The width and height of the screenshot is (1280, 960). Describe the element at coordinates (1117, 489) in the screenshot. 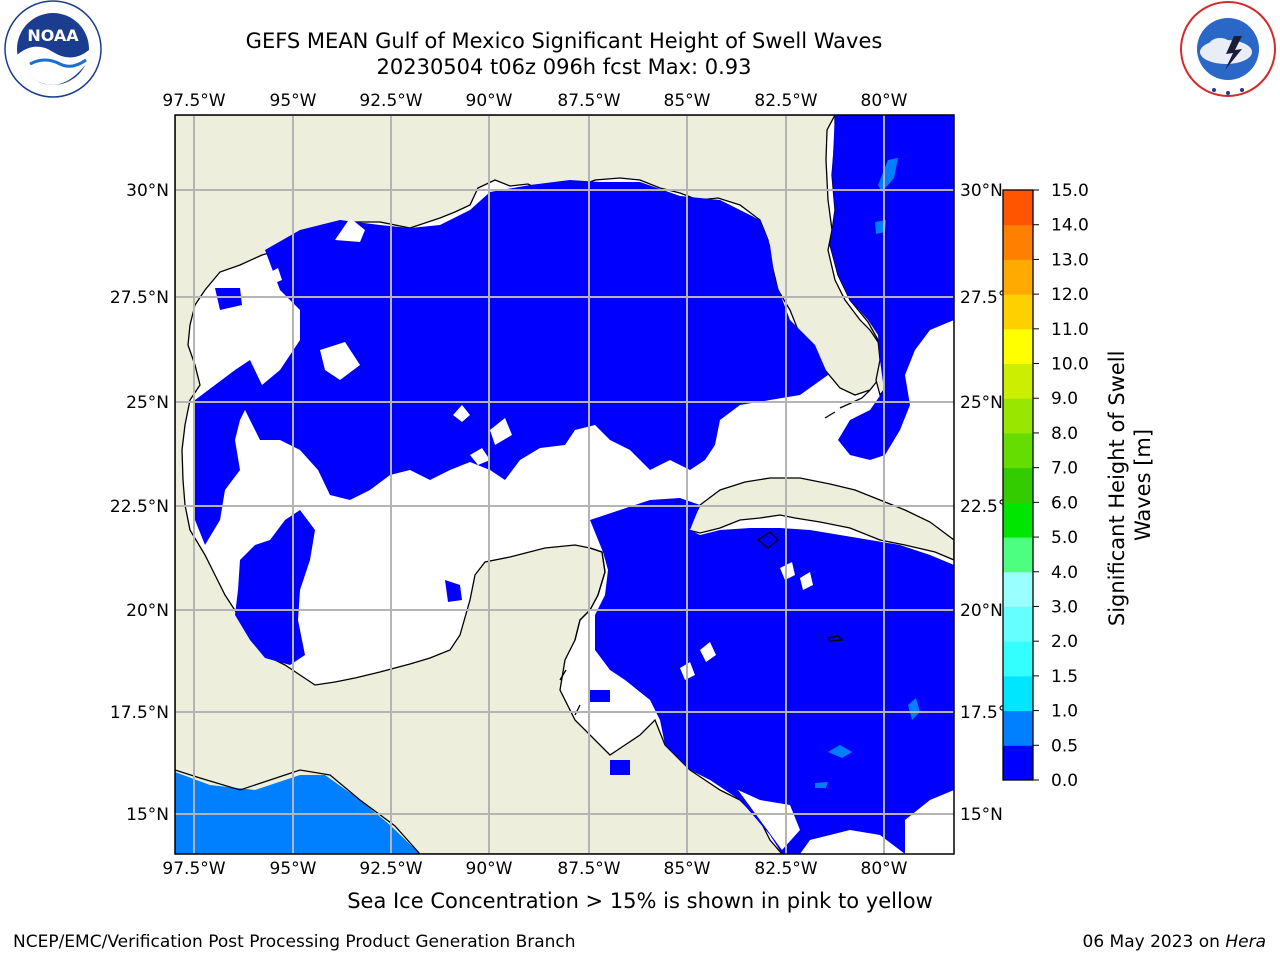

I see `colorbar-label-line1: Significant Height of Swell` at that location.